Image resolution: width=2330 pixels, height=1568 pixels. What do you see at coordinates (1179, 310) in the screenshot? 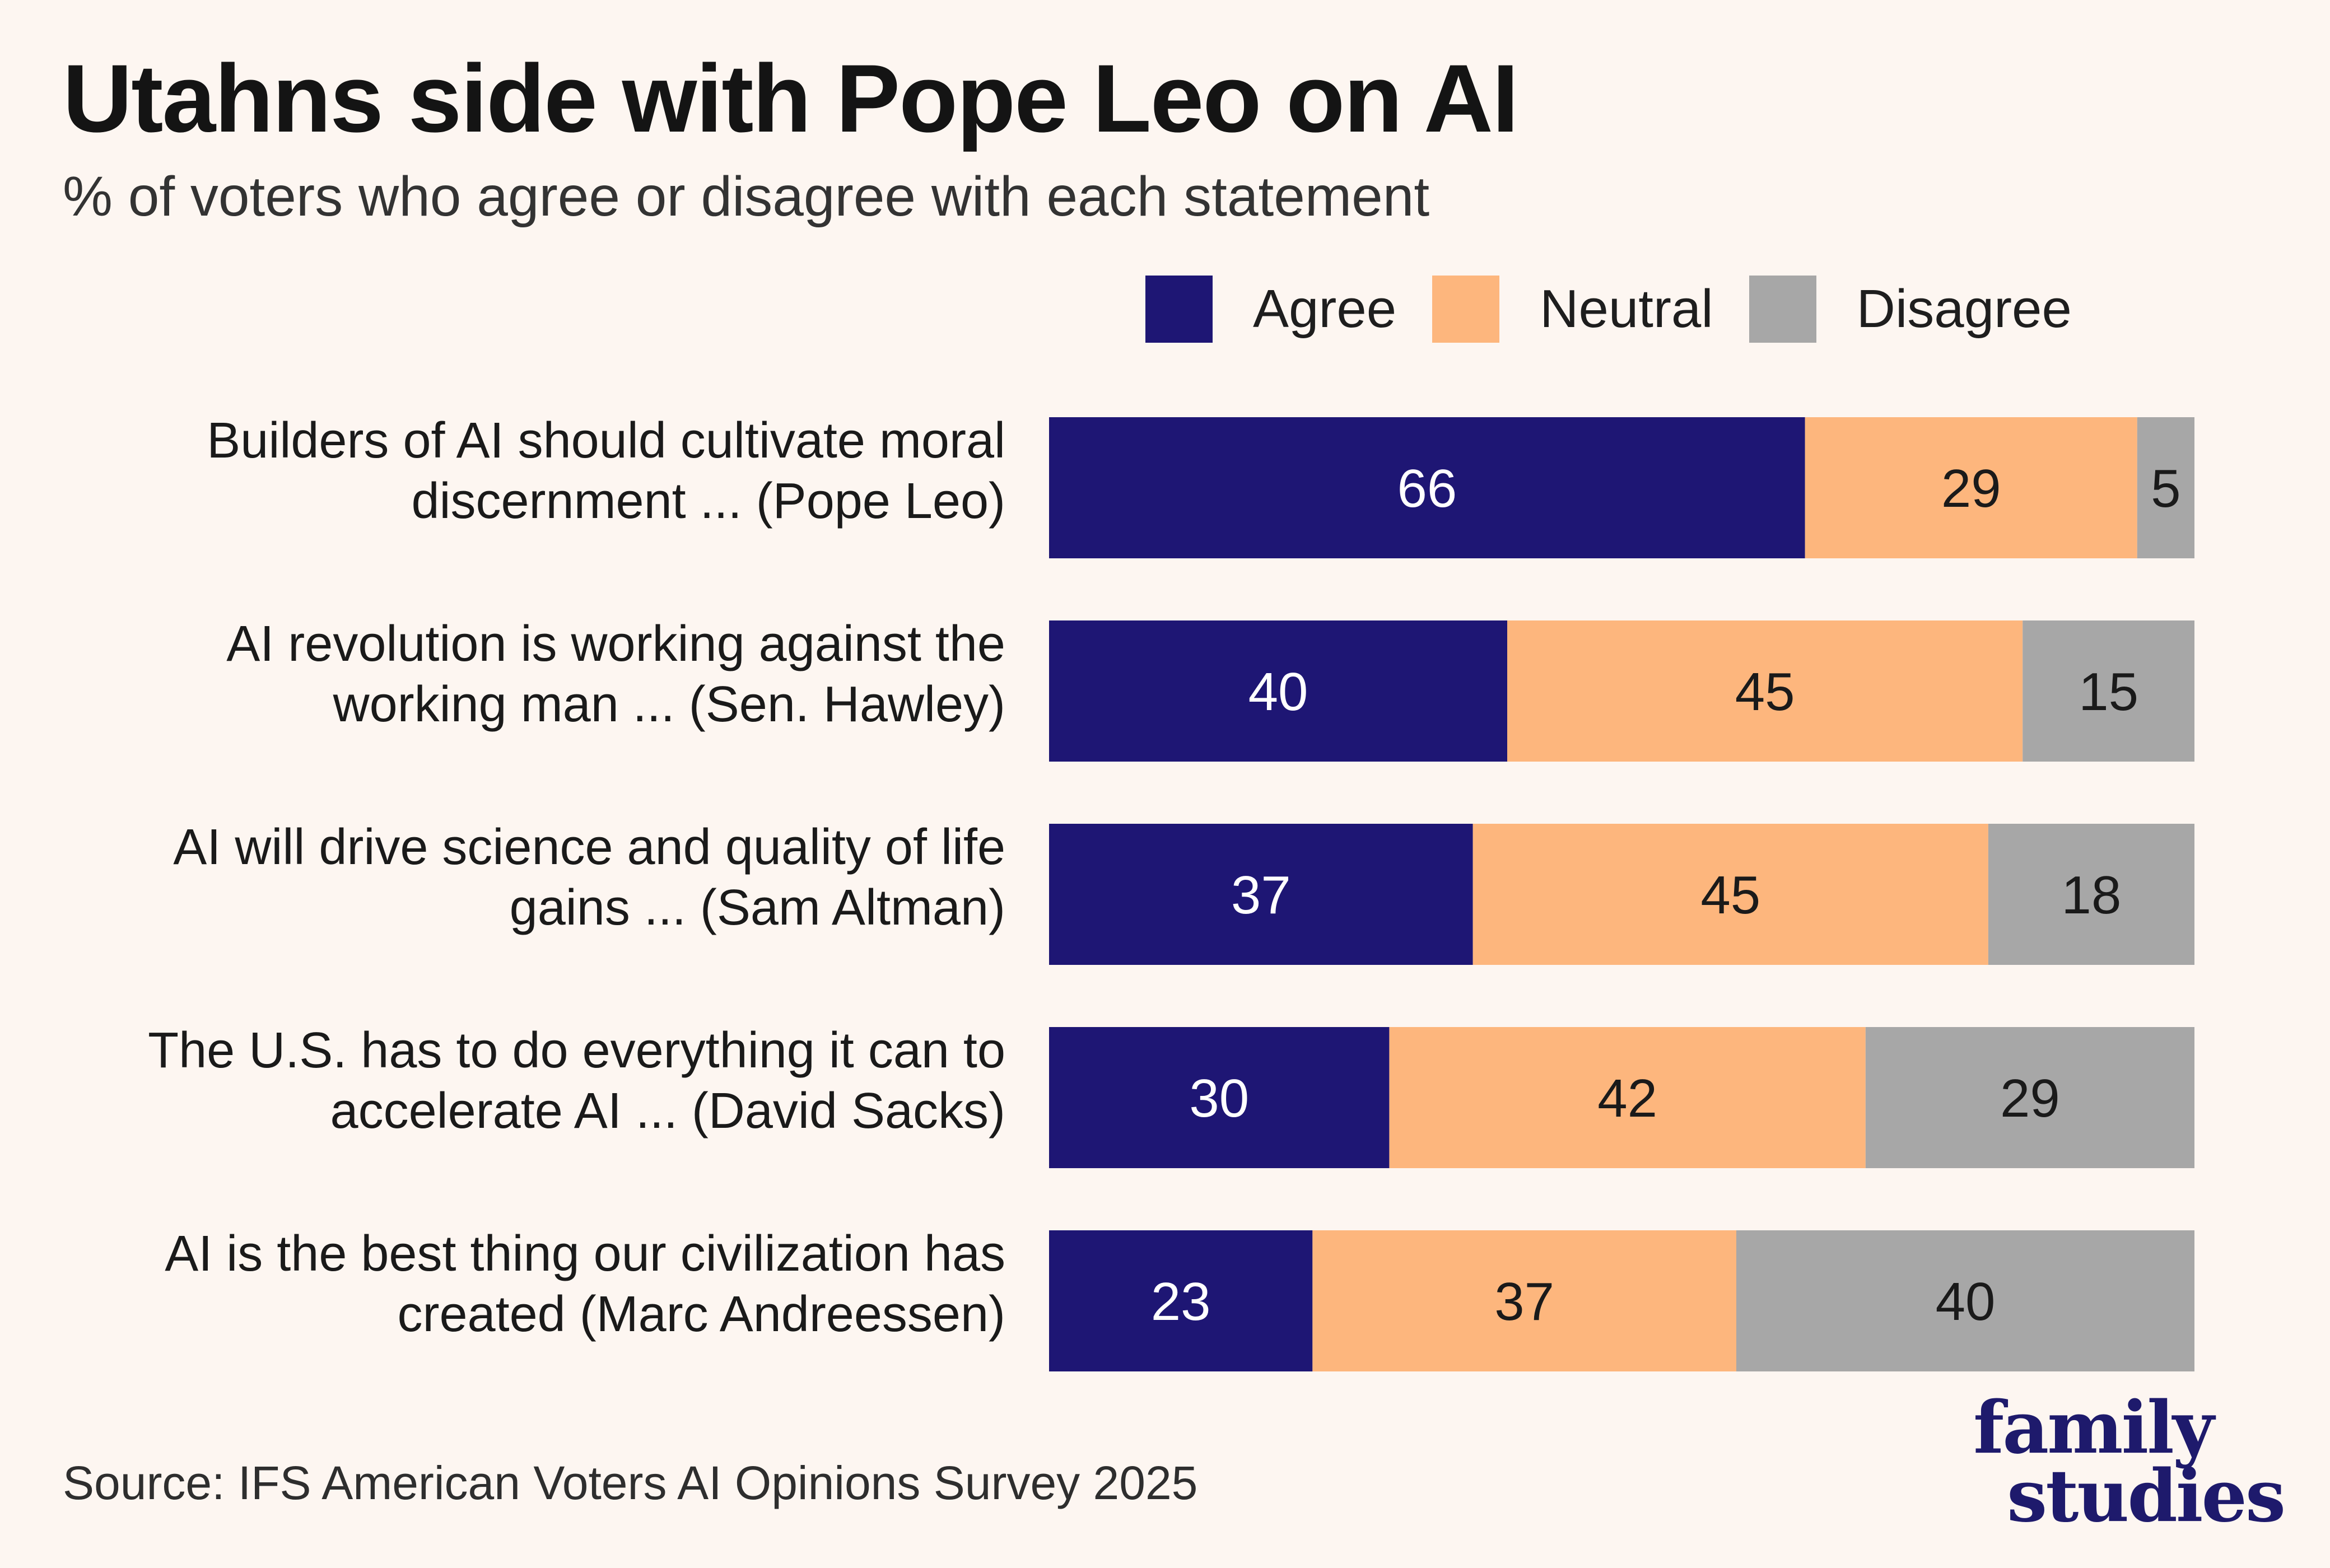
I see `legend-swatch-agree` at bounding box center [1179, 310].